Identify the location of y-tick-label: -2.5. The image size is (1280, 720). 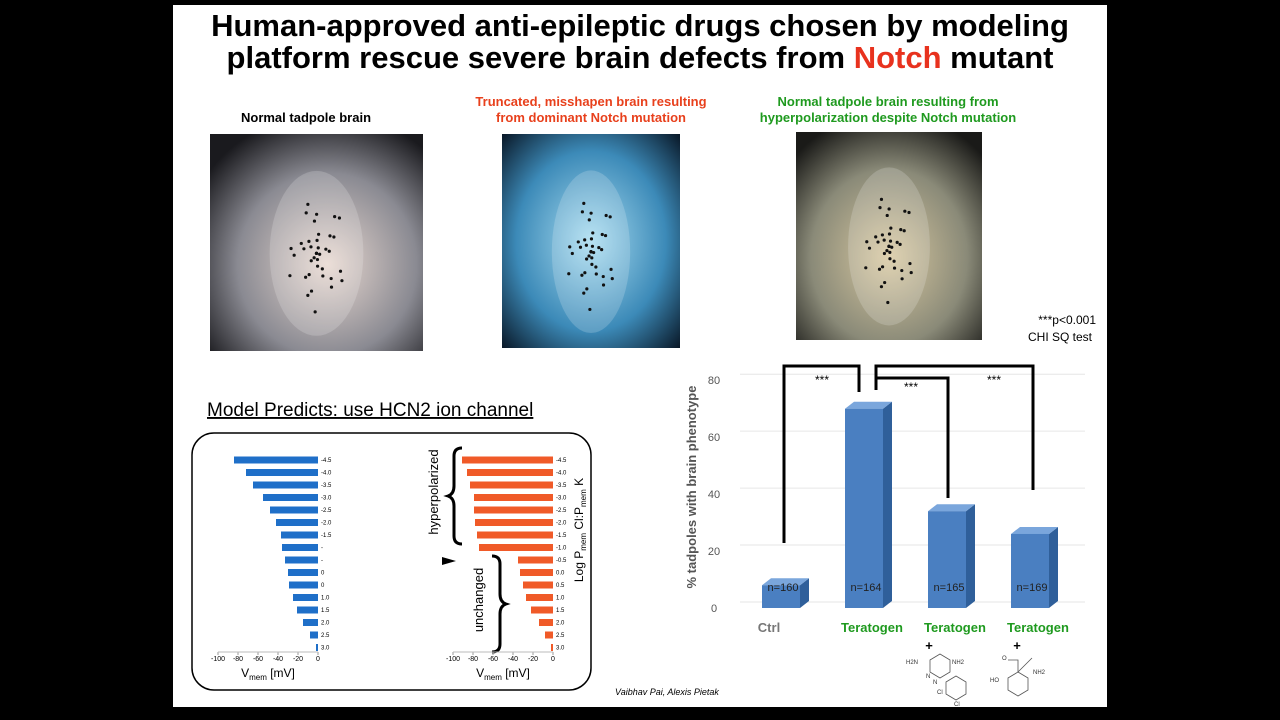
(561, 511).